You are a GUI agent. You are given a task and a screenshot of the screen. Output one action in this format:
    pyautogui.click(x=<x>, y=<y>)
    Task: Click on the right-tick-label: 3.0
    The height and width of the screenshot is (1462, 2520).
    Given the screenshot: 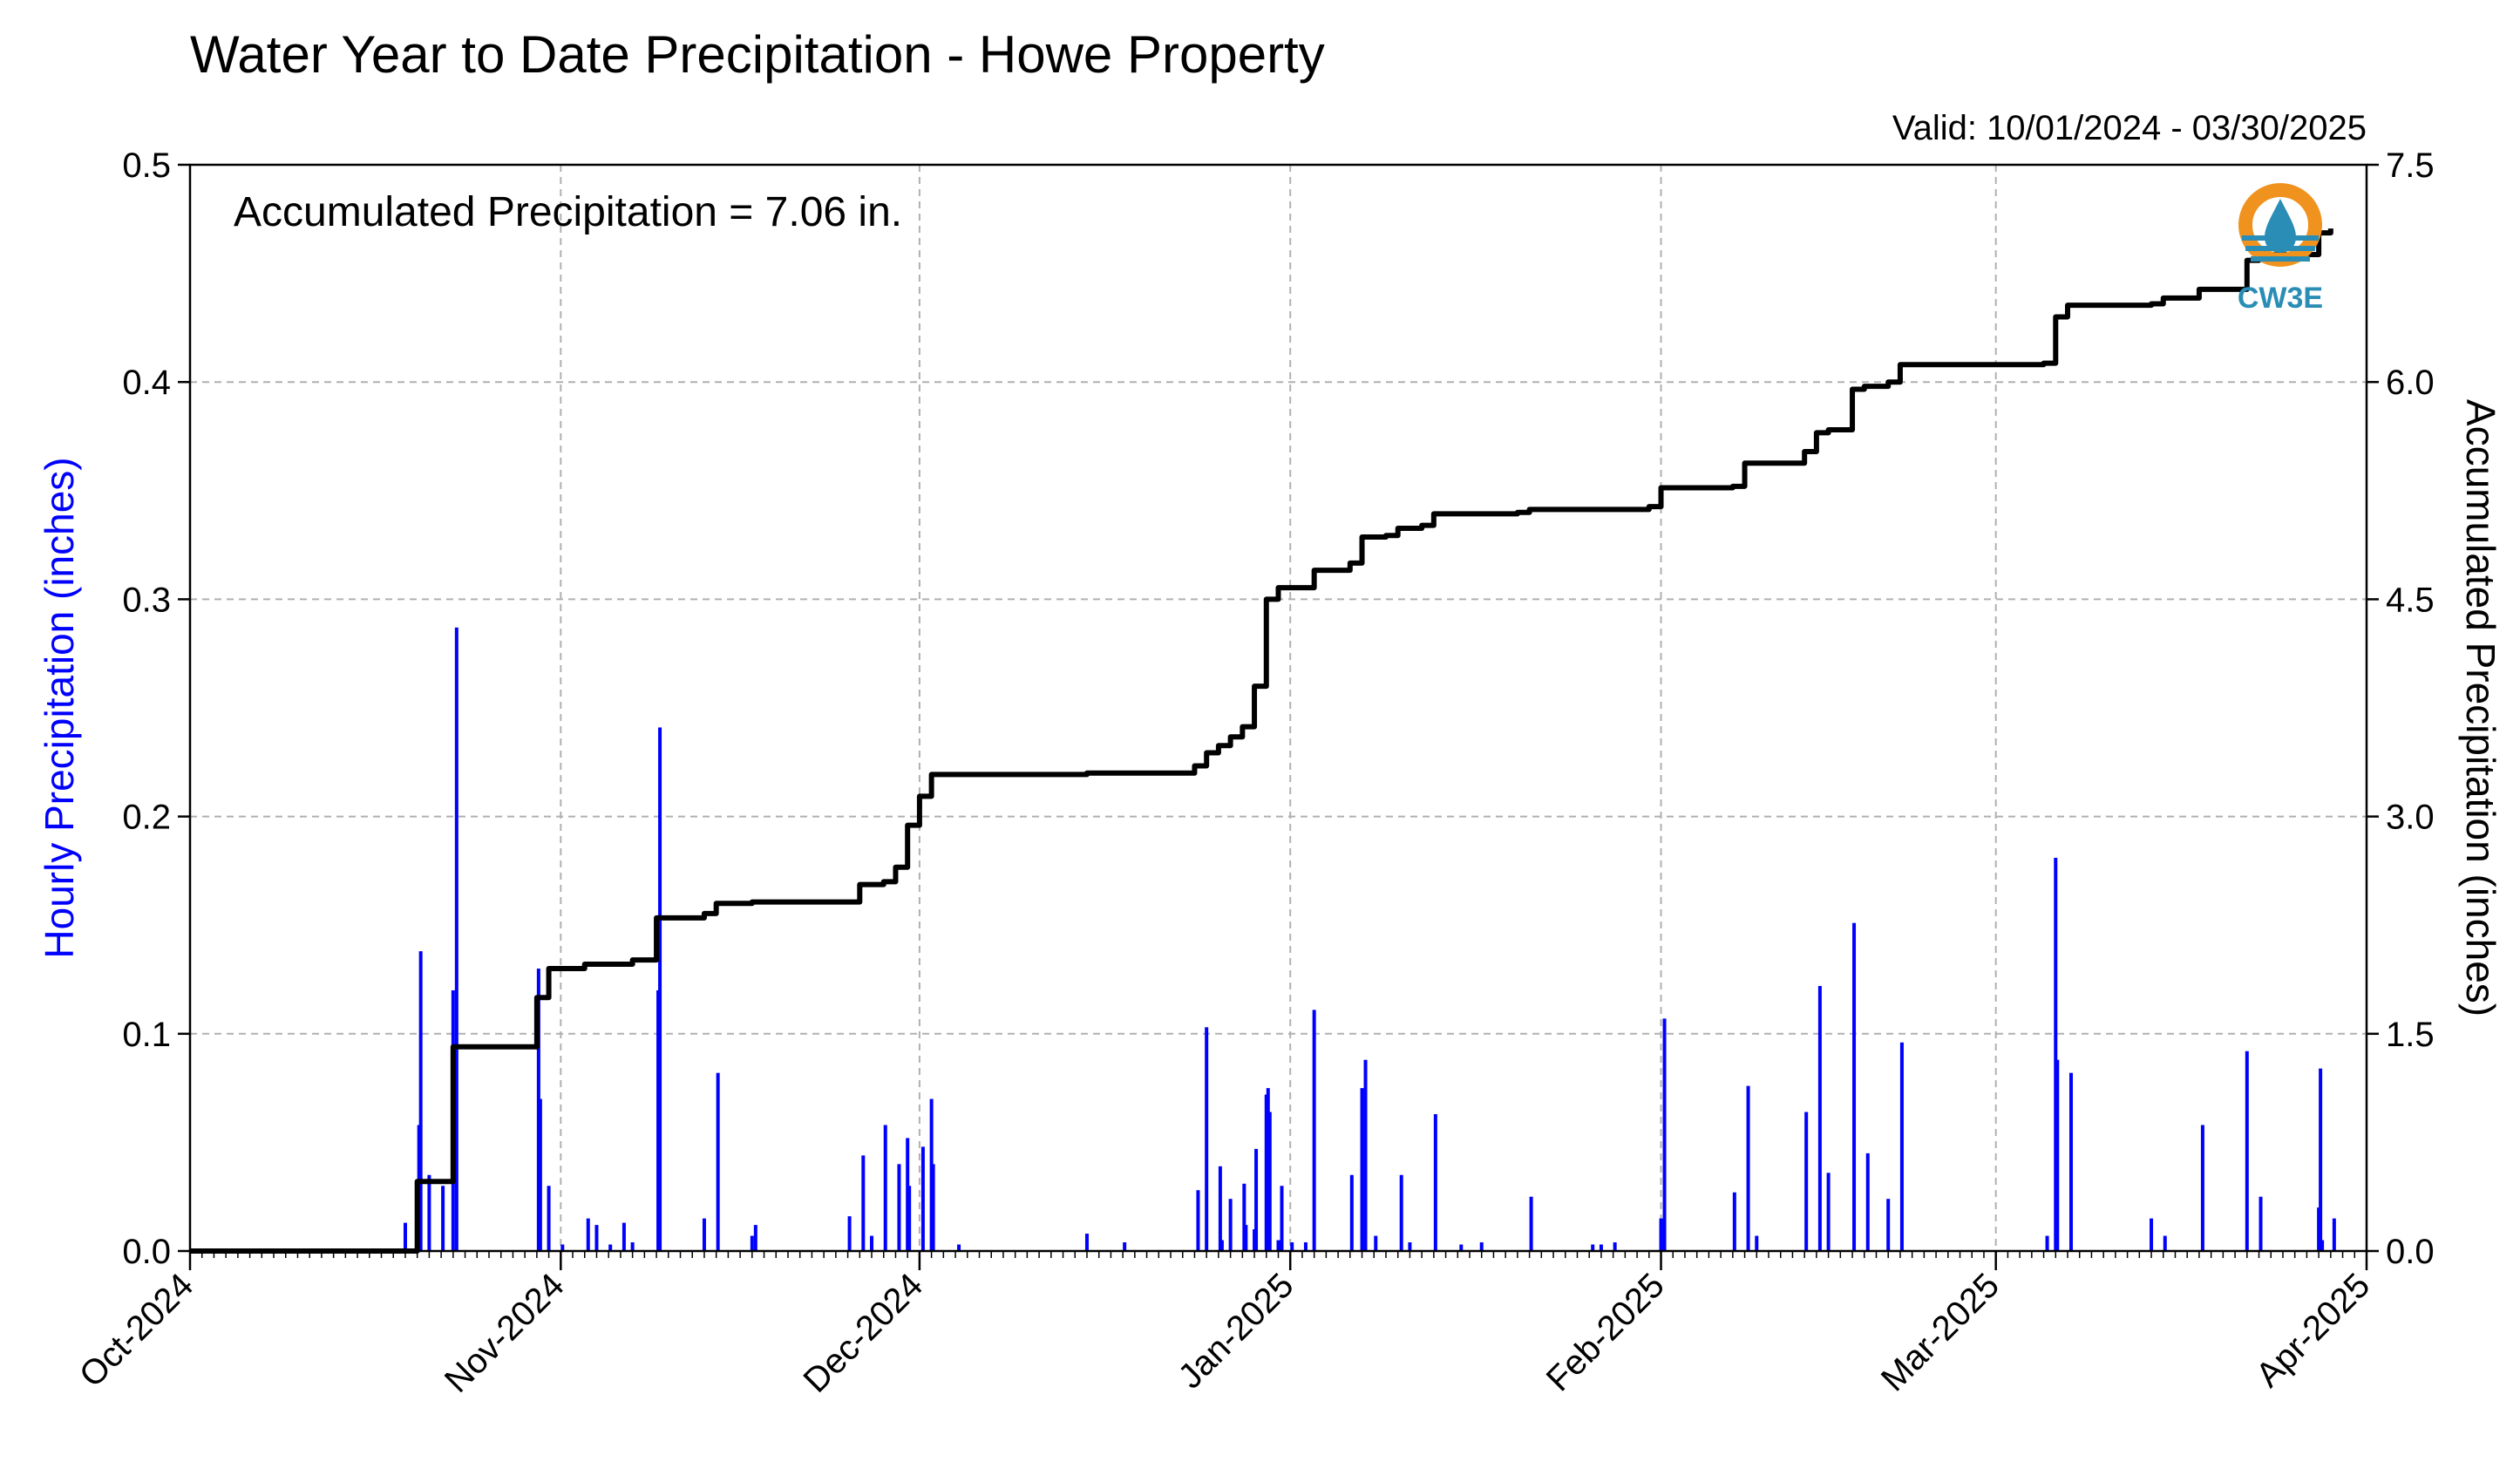 What is the action you would take?
    pyautogui.click(x=2410, y=818)
    